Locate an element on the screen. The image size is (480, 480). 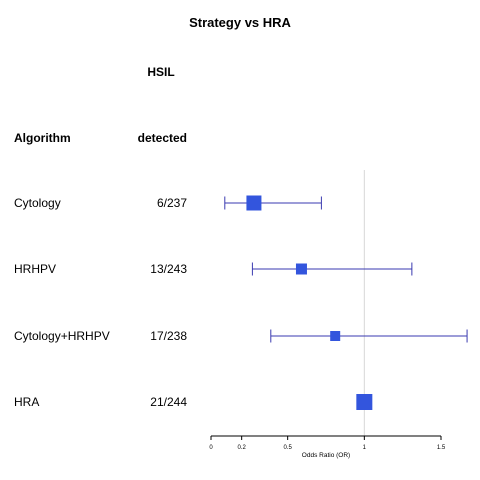
row-count: 21/244 is located at coordinates (168, 402).